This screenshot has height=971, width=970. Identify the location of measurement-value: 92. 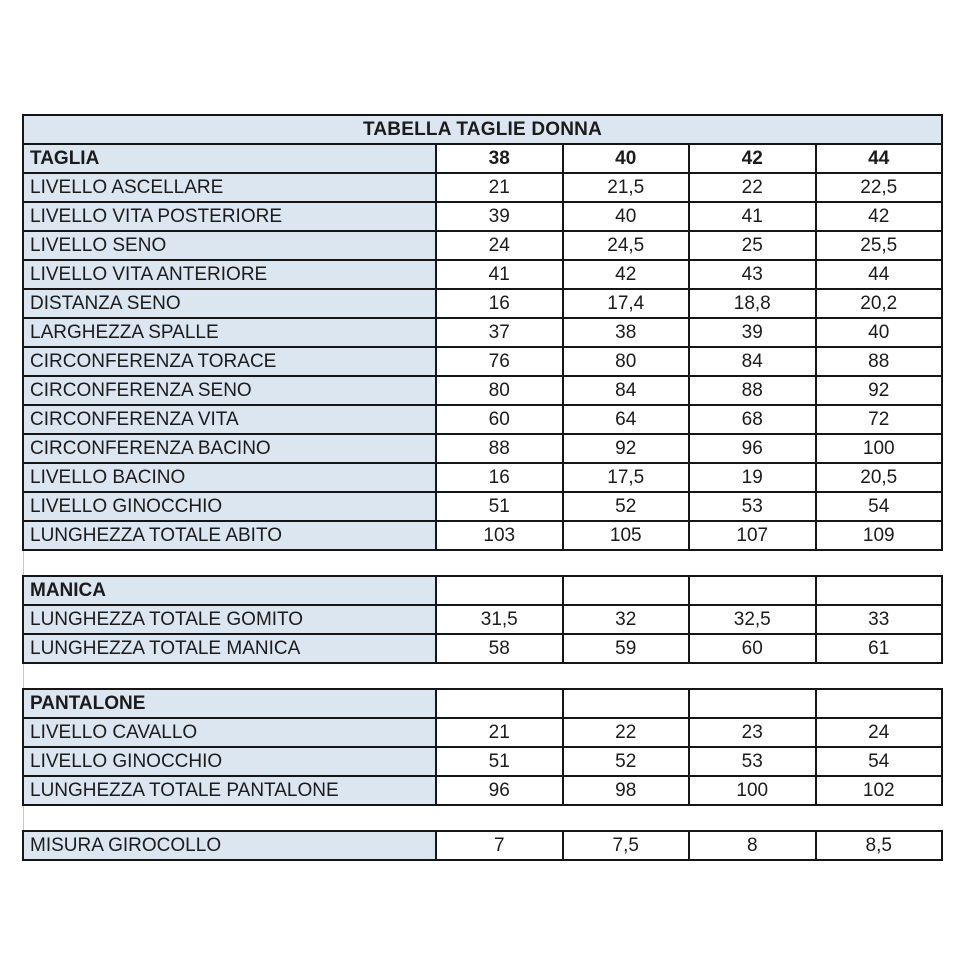
(624, 448).